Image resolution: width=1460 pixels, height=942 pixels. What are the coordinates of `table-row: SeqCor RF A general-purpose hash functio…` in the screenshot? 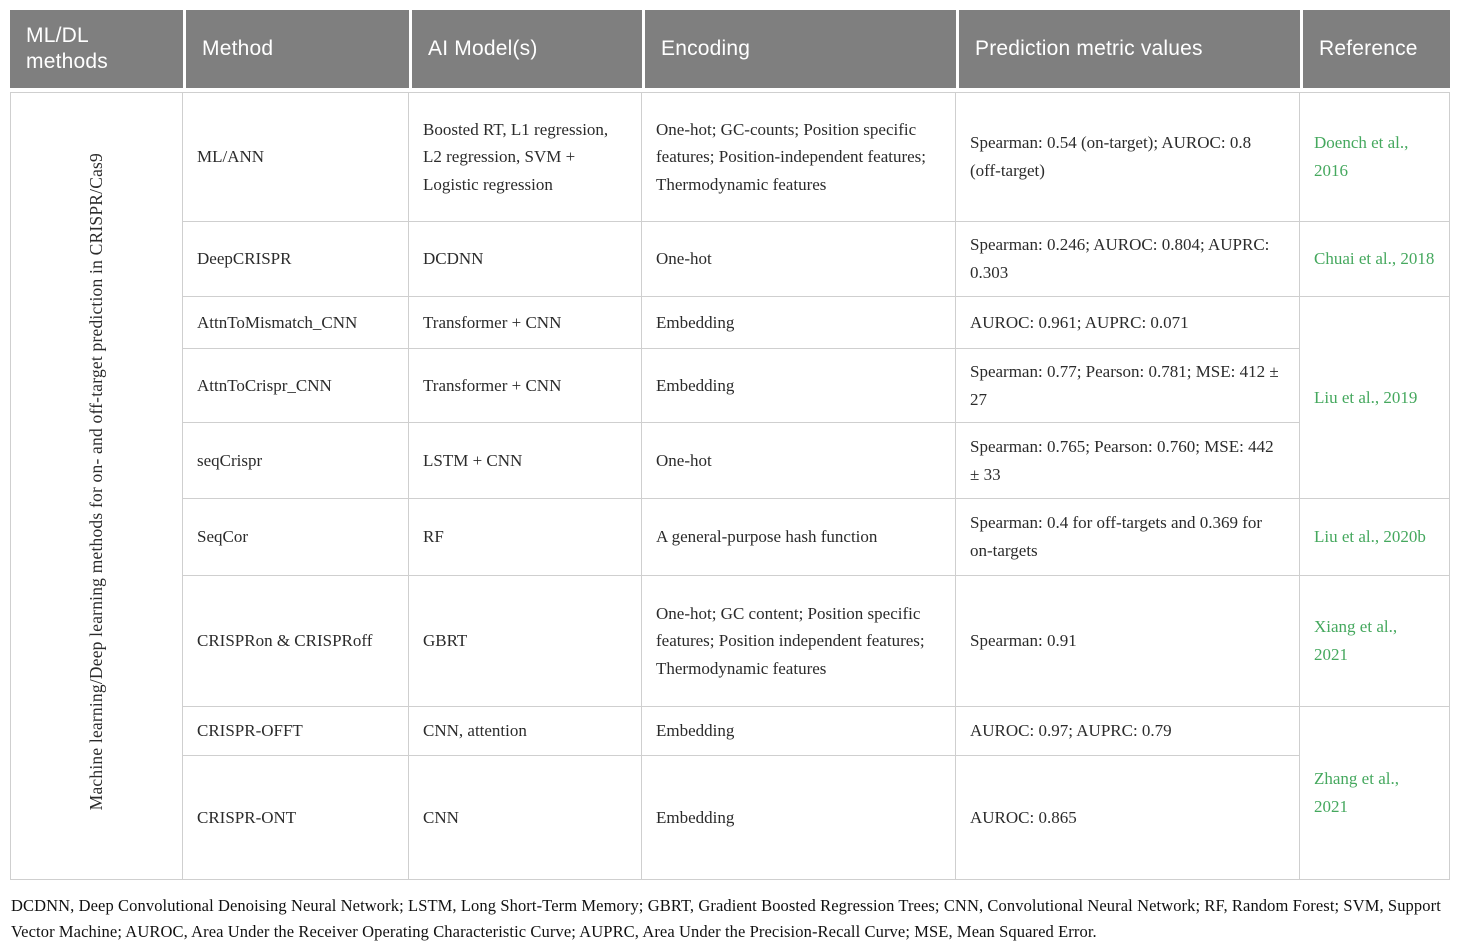 It's located at (730, 537).